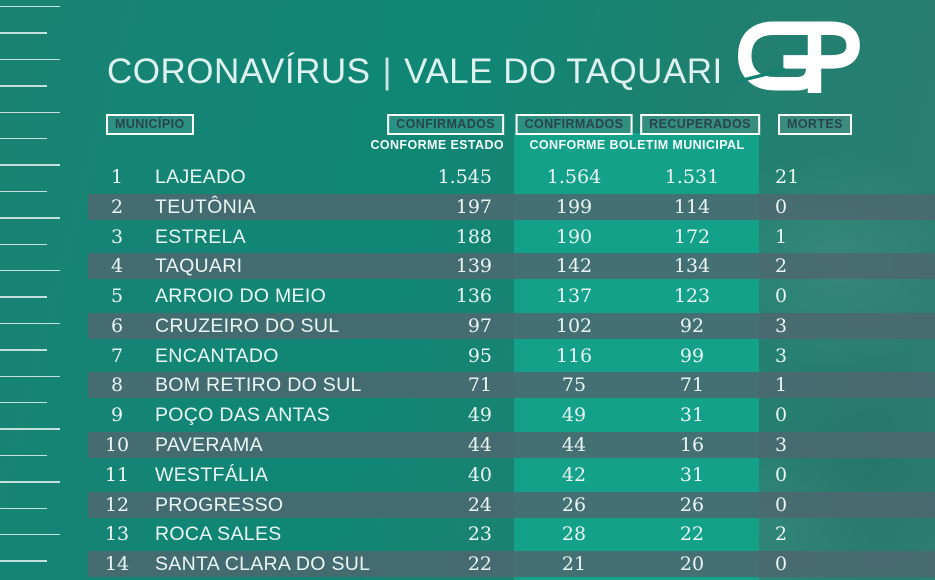 The height and width of the screenshot is (580, 935). What do you see at coordinates (574, 296) in the screenshot?
I see `confirmed-municipal-value: 137` at bounding box center [574, 296].